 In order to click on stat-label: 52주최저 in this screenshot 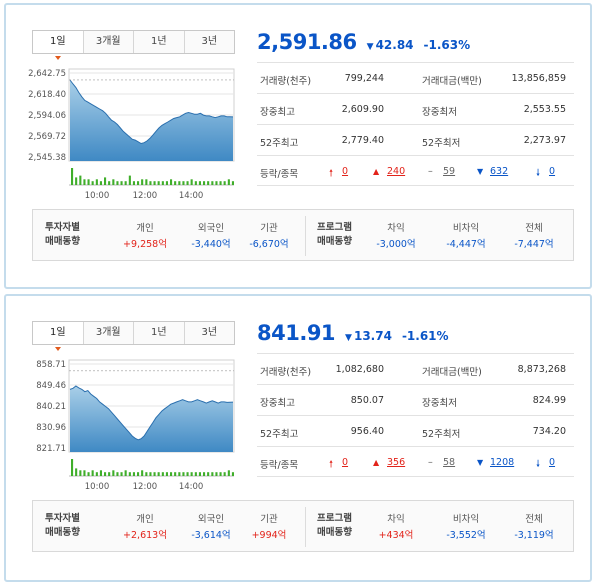, I will do `click(441, 143)`.